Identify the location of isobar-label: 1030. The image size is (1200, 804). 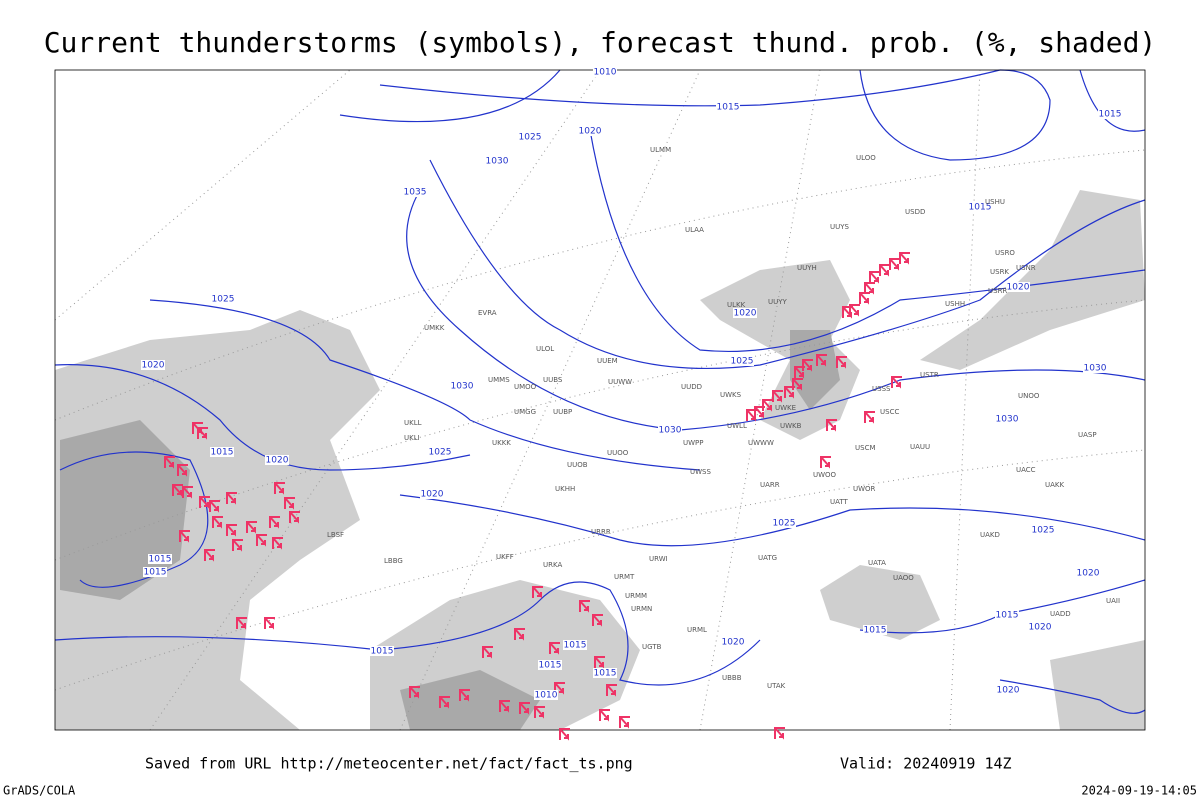
(670, 431).